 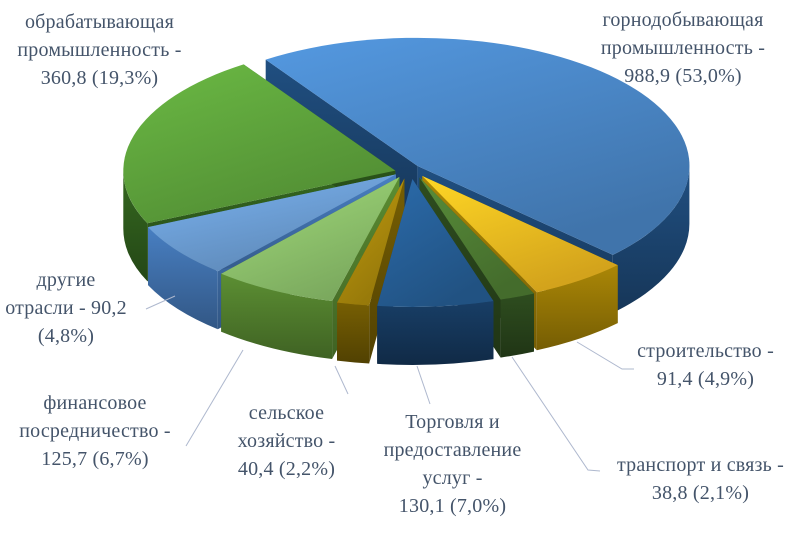 I want to click on label-line: 91,4 (4,9%), so click(x=705, y=379).